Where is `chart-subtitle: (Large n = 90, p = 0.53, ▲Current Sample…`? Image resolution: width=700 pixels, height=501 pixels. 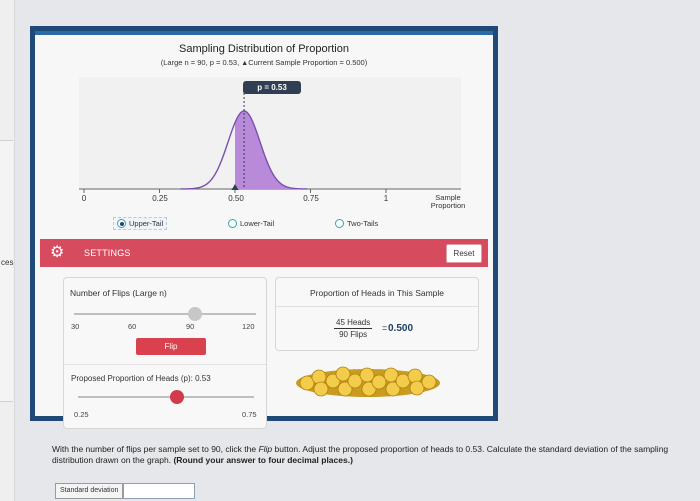 chart-subtitle: (Large n = 90, p = 0.53, ▲Current Sample… is located at coordinates (264, 62).